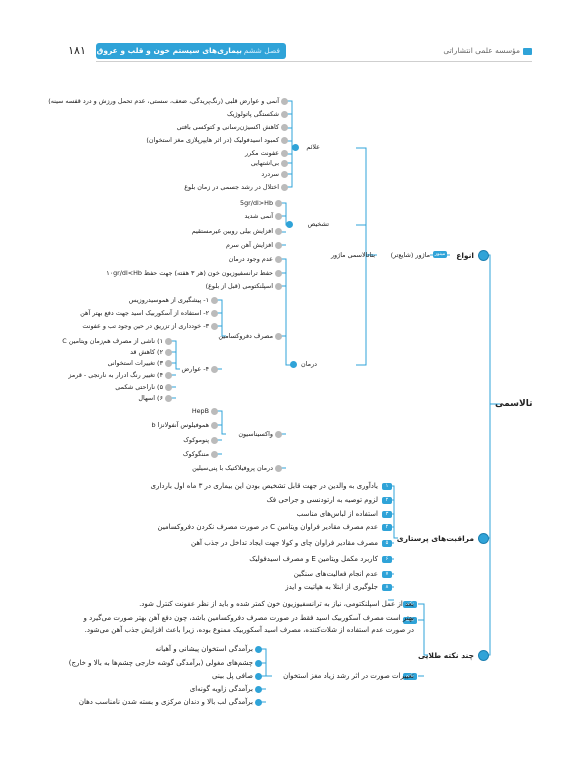 The height and width of the screenshot is (768, 573). Describe the element at coordinates (232, 468) in the screenshot. I see `penicillin-text: درمان پروفیلاکتیک با پنی‌سیلین` at that location.